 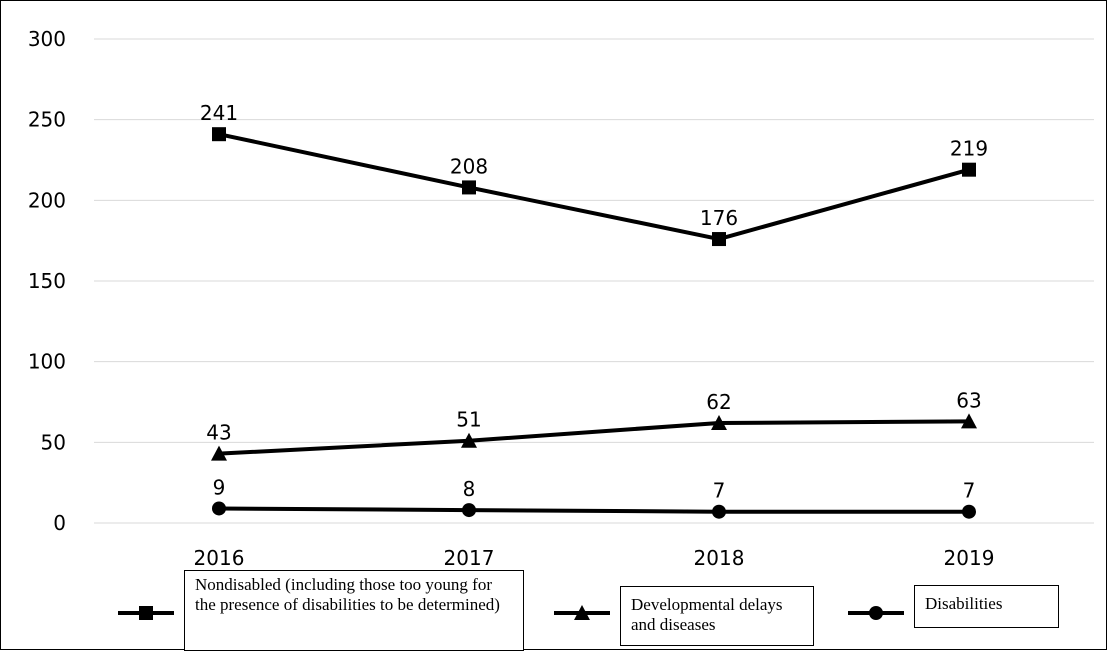 I want to click on y-tick-label: 200, so click(x=47, y=200).